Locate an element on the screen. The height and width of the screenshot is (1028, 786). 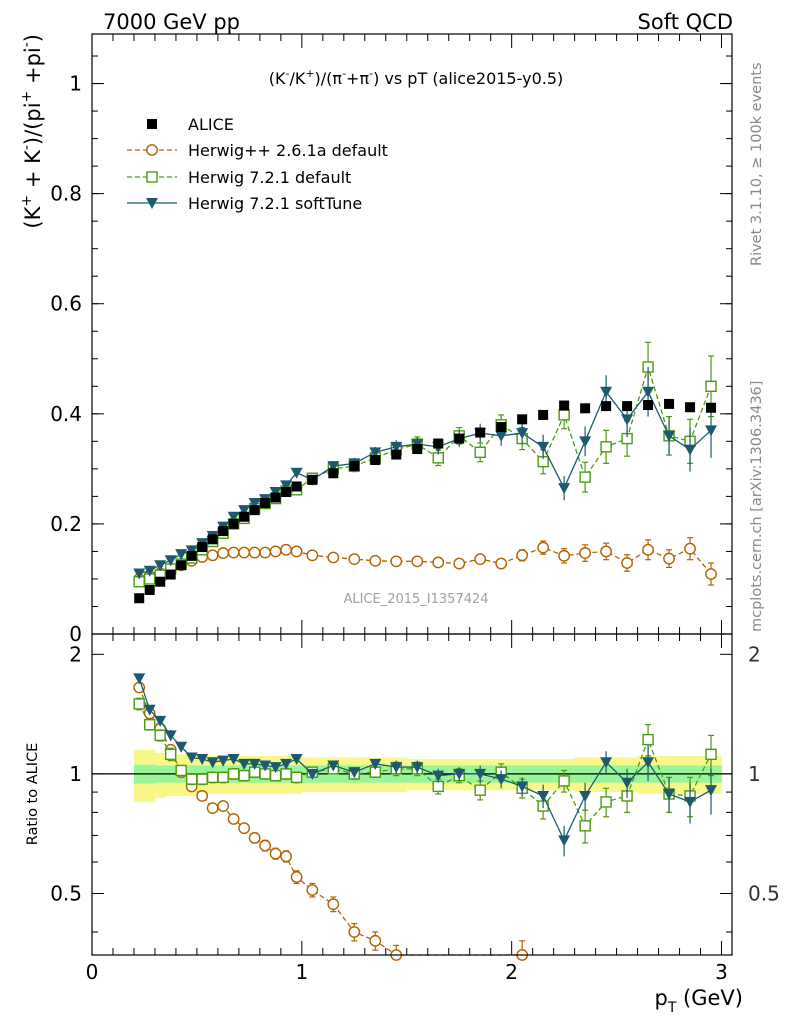
legend-marker-softtune is located at coordinates (152, 203).